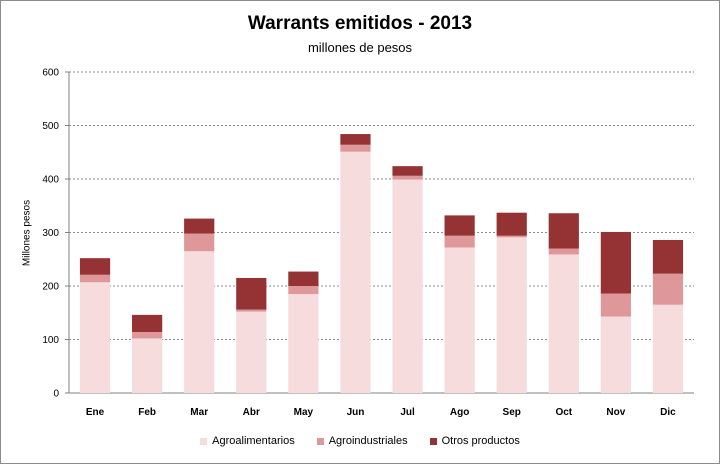  I want to click on y-tick-label: 100, so click(50, 340).